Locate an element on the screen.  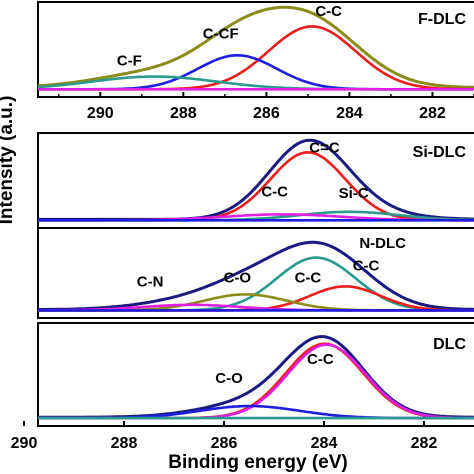
sample-label: Si-DLC is located at coordinates (440, 152).